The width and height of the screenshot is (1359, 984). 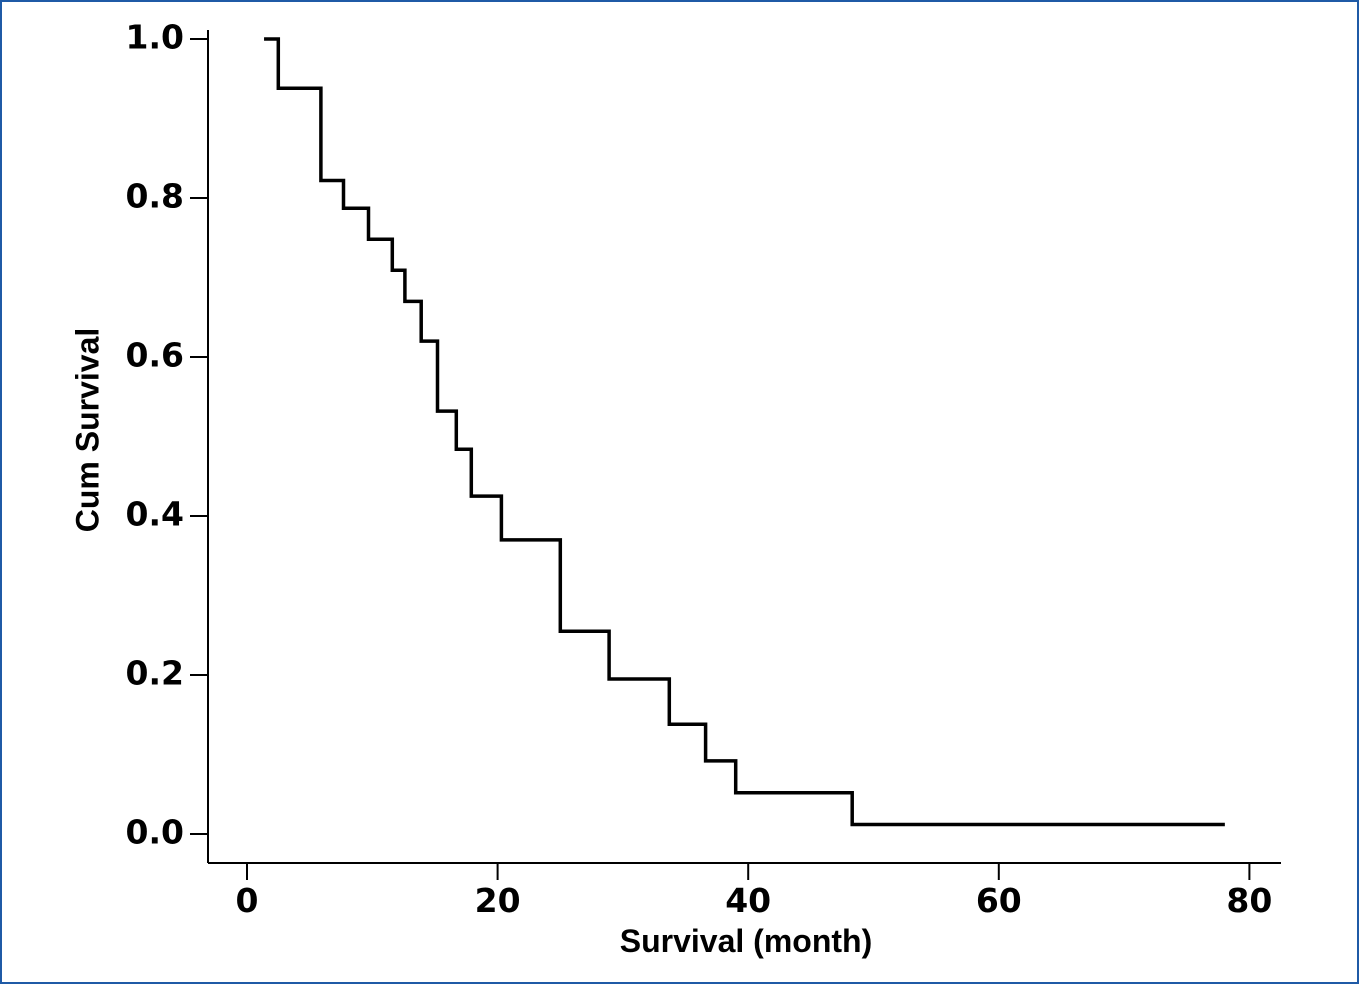 I want to click on y-tick-label: 0.2, so click(x=155, y=673).